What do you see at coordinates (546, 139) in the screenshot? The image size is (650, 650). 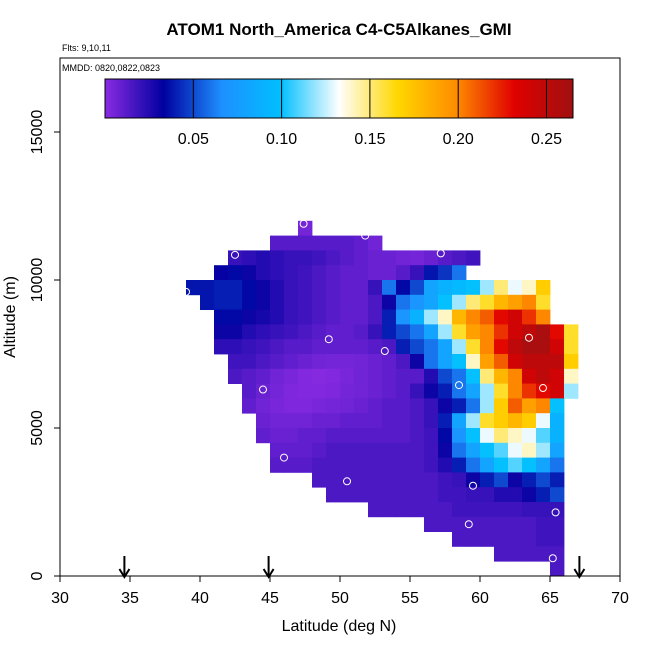 I see `colorbar-tick-label: 0.25` at bounding box center [546, 139].